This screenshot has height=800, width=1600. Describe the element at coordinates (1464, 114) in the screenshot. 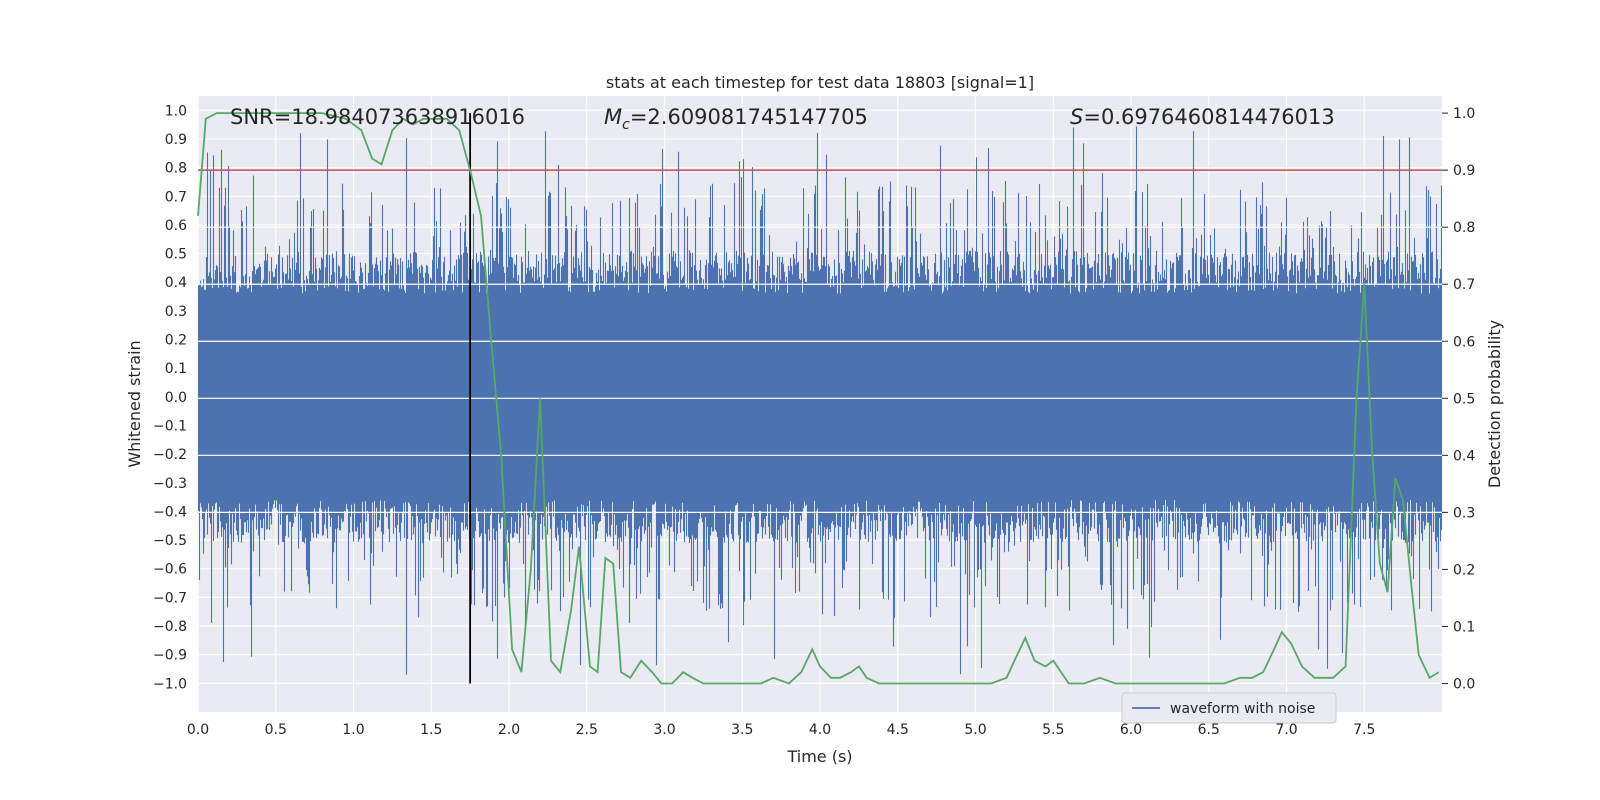

I see `y-right-tick-label: 1.0` at that location.